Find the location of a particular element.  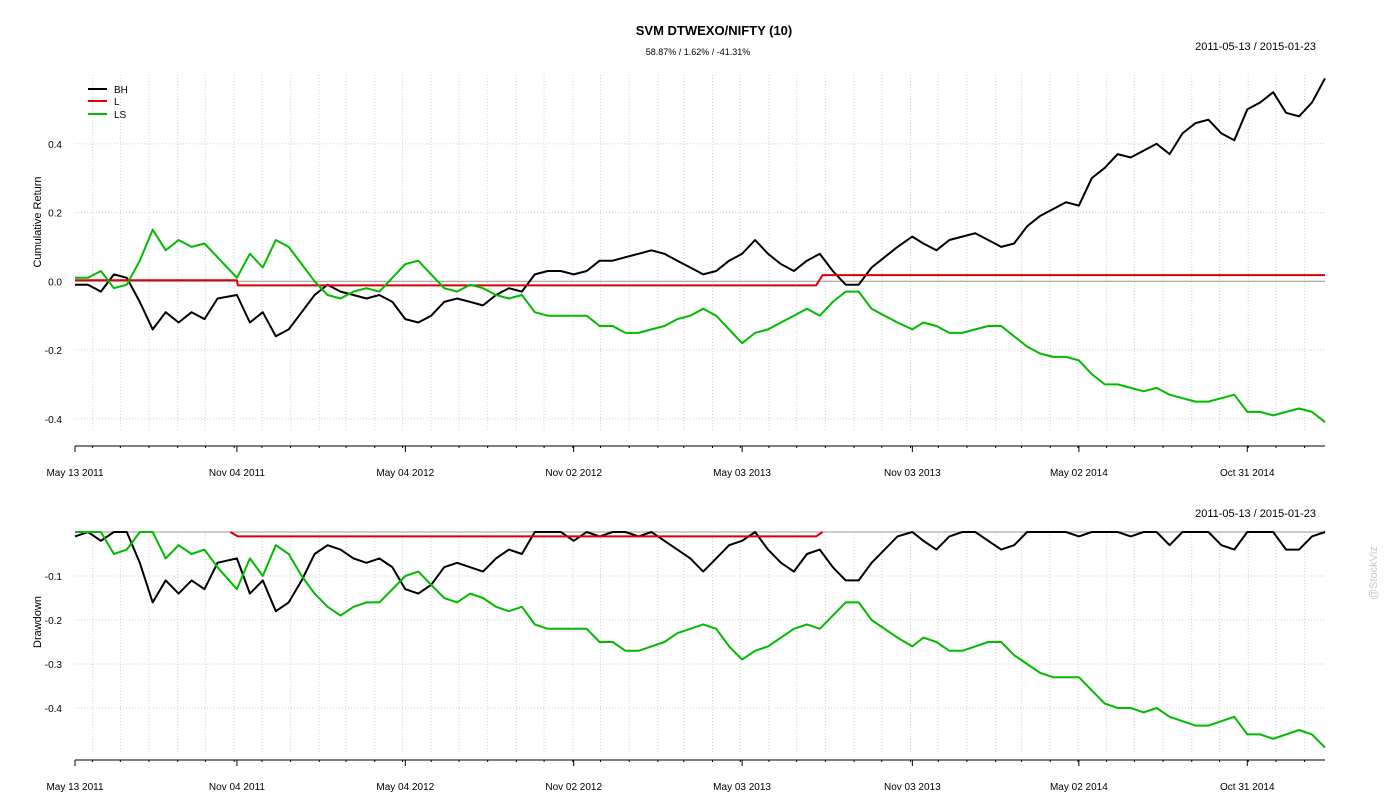

series-line-bh is located at coordinates (700, 572).